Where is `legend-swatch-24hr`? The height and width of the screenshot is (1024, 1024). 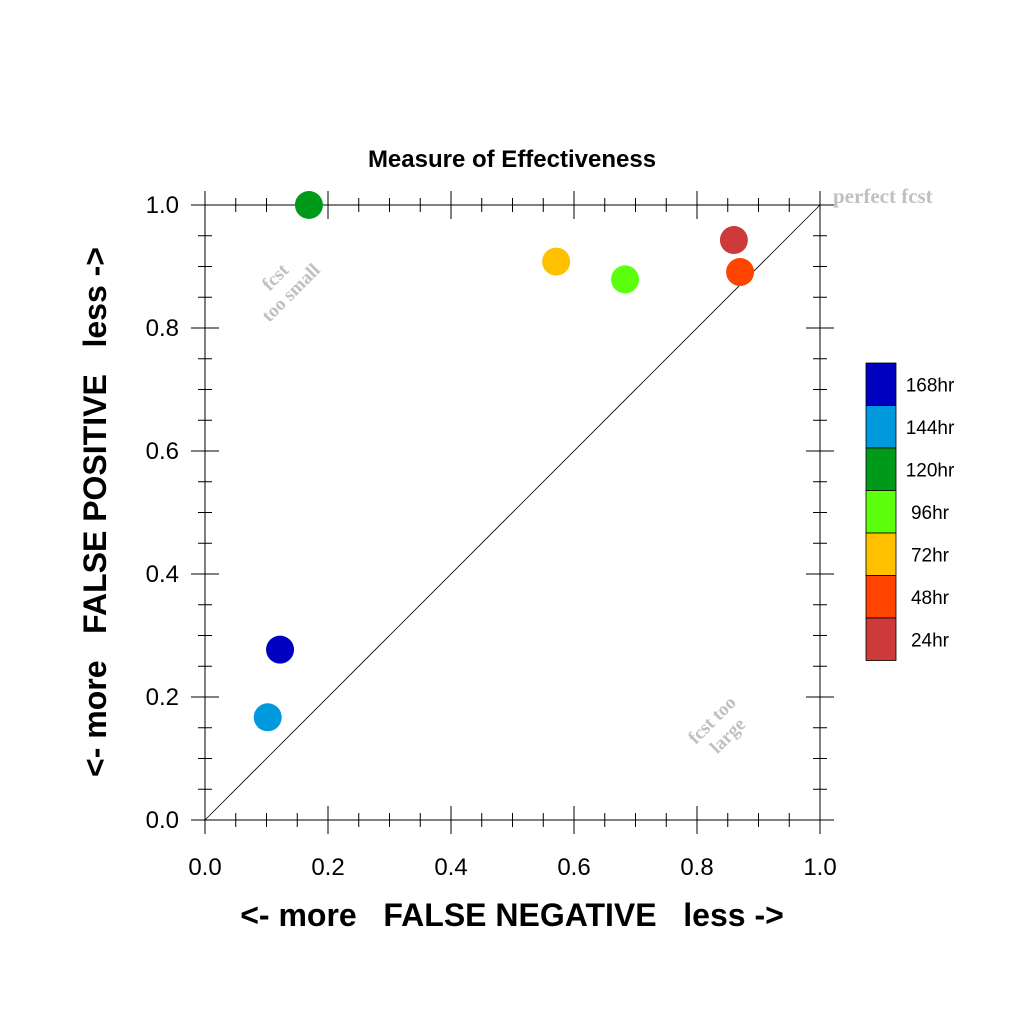
legend-swatch-24hr is located at coordinates (881, 639).